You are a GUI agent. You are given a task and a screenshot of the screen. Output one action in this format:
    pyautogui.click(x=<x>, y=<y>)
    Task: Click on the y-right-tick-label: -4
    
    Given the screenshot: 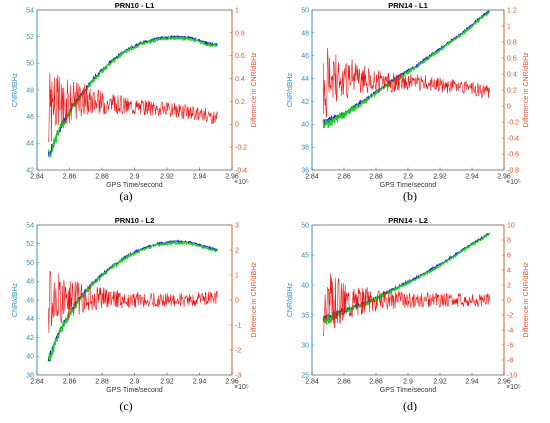 What is the action you would take?
    pyautogui.click(x=510, y=330)
    